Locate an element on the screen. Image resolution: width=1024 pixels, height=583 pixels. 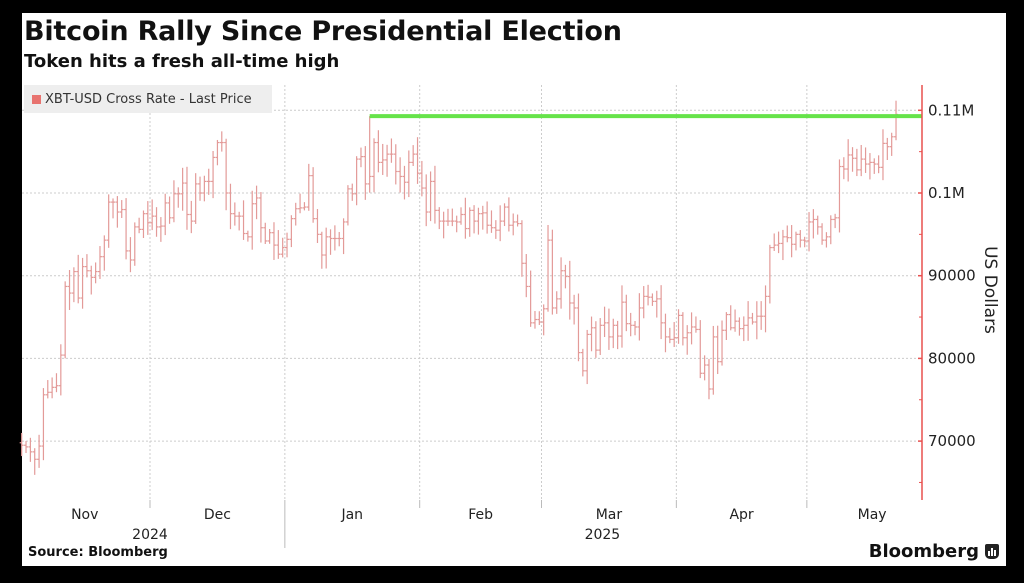
y-axis-title: US Dollars is located at coordinates (990, 290).